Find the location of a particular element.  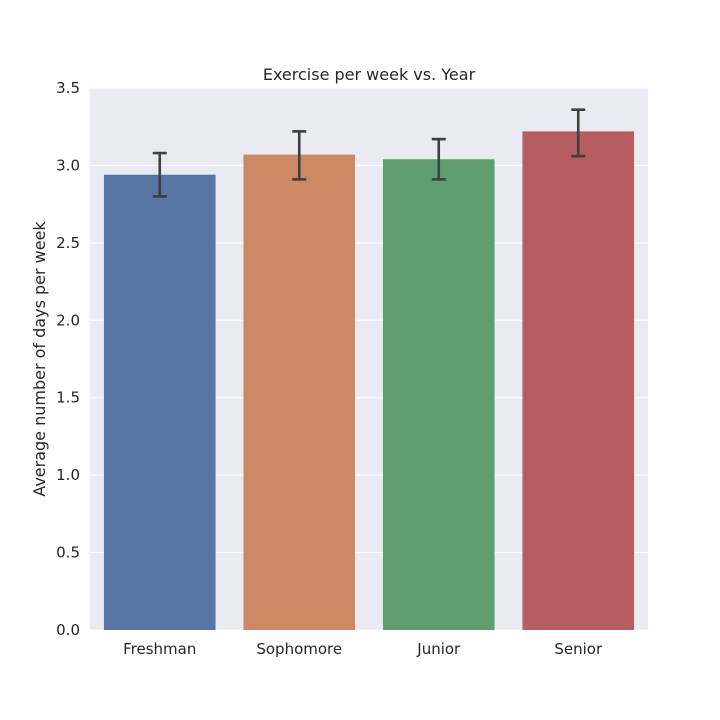

error-bars is located at coordinates (369, 153).